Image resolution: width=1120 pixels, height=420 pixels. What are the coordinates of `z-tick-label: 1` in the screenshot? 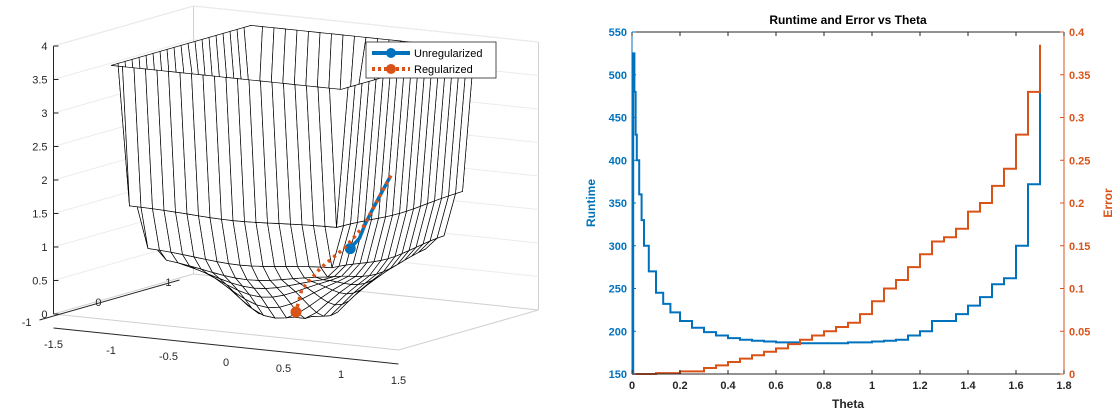 It's located at (44, 248).